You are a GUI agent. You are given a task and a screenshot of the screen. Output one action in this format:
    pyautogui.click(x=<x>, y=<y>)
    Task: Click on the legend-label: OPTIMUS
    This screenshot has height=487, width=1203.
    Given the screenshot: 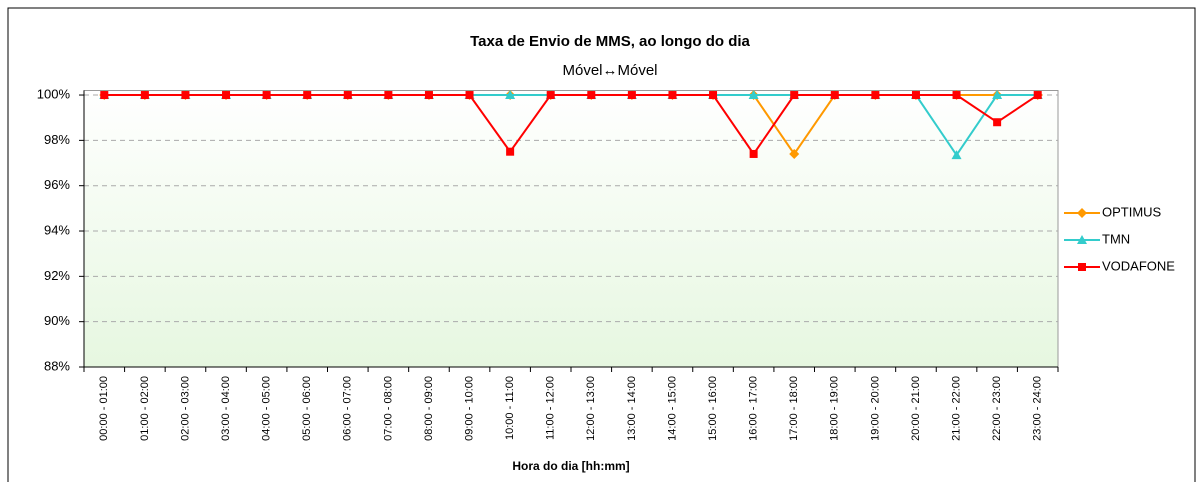 What is the action you would take?
    pyautogui.click(x=1132, y=211)
    